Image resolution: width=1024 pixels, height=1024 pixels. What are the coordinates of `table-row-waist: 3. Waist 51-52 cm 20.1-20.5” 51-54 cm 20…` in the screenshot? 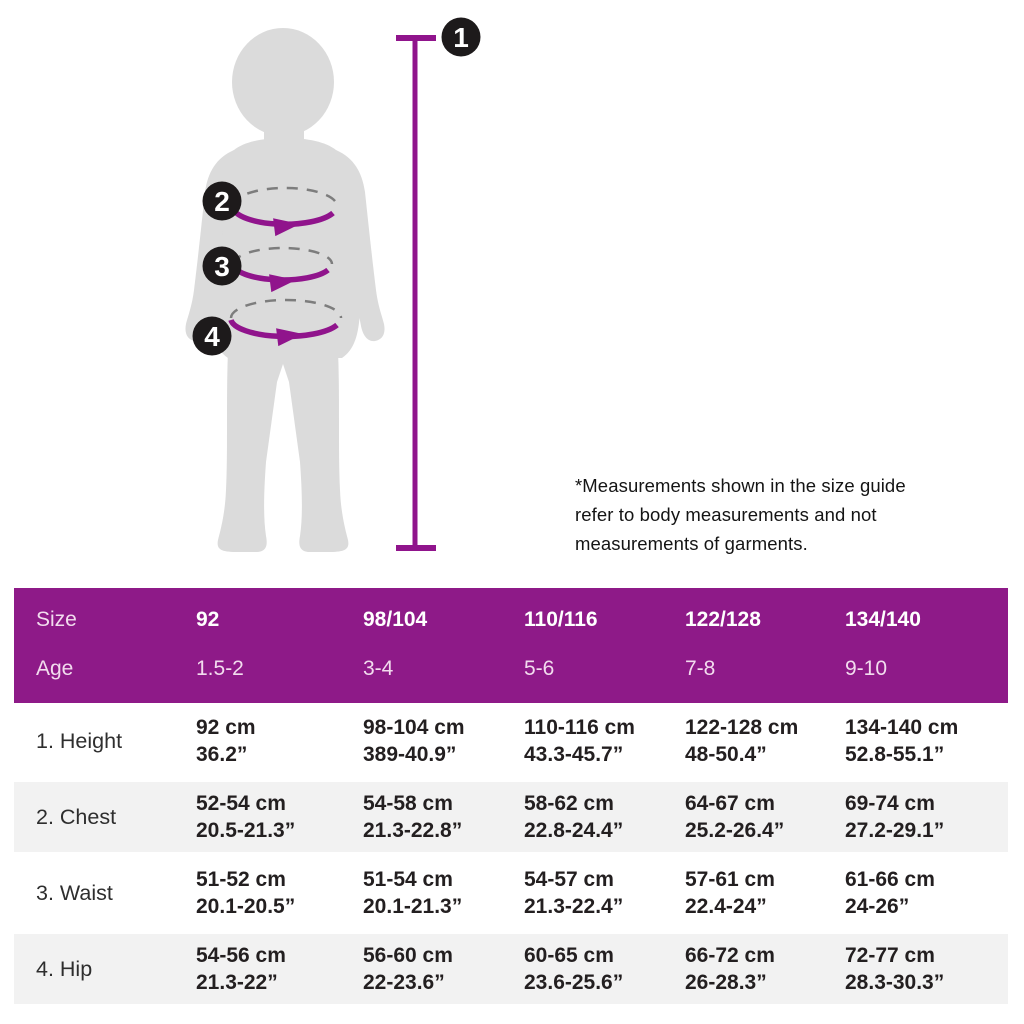 It's located at (511, 893).